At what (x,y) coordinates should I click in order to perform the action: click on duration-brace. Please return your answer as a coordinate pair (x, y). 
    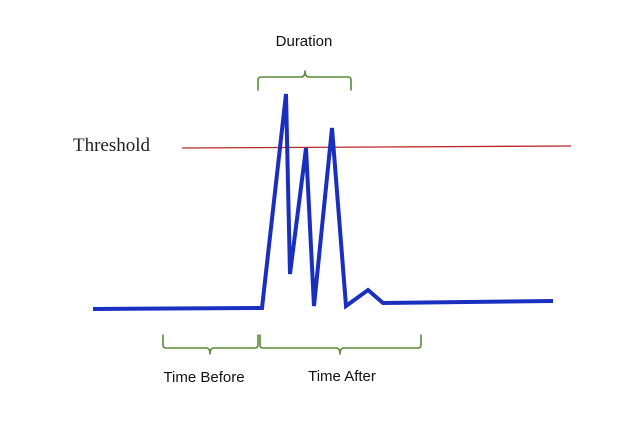
    Looking at the image, I should click on (304, 80).